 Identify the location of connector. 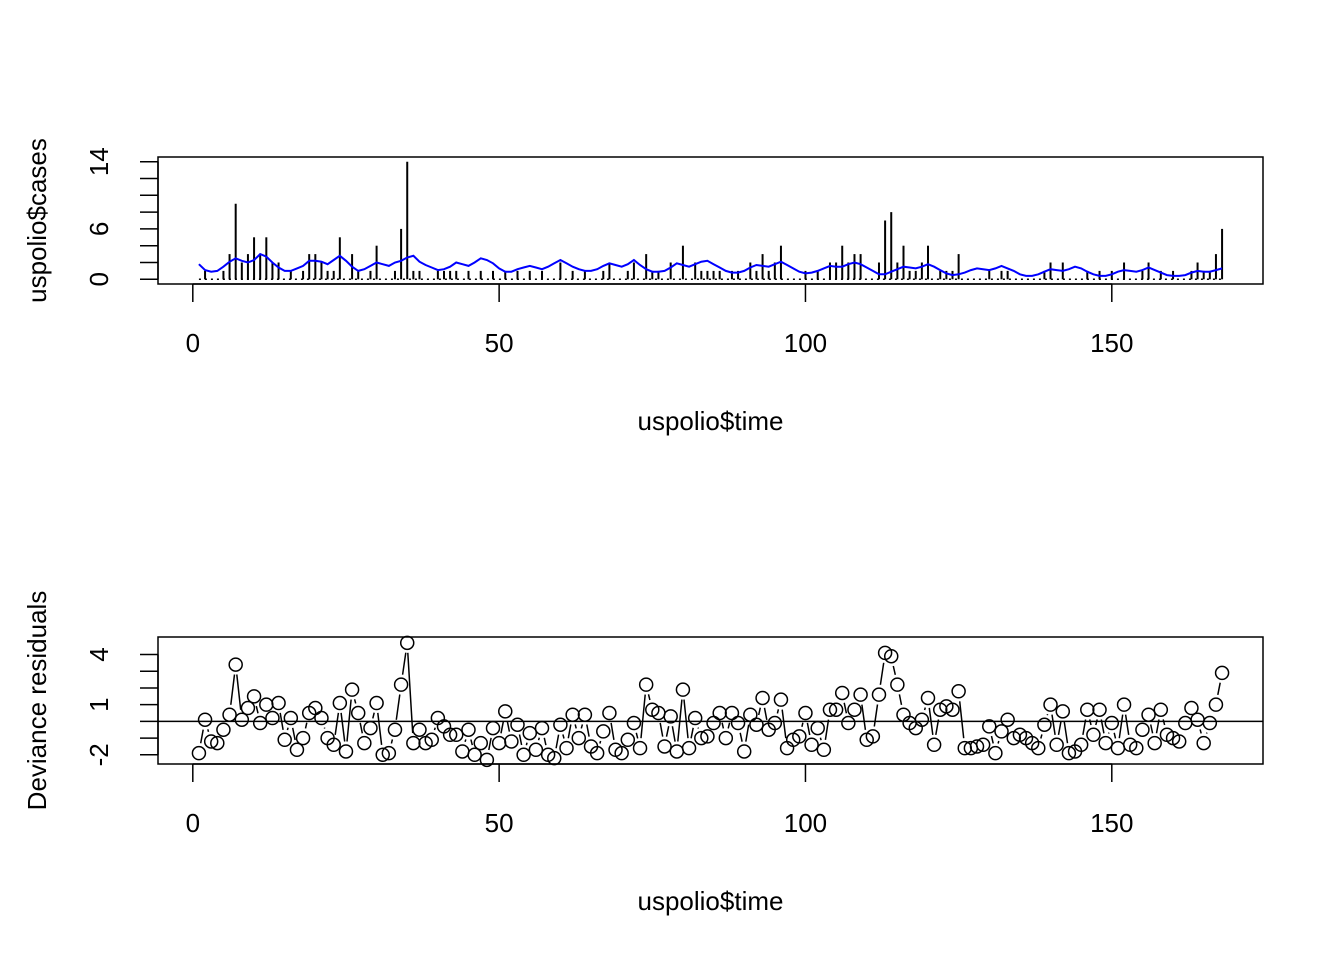
(710, 701).